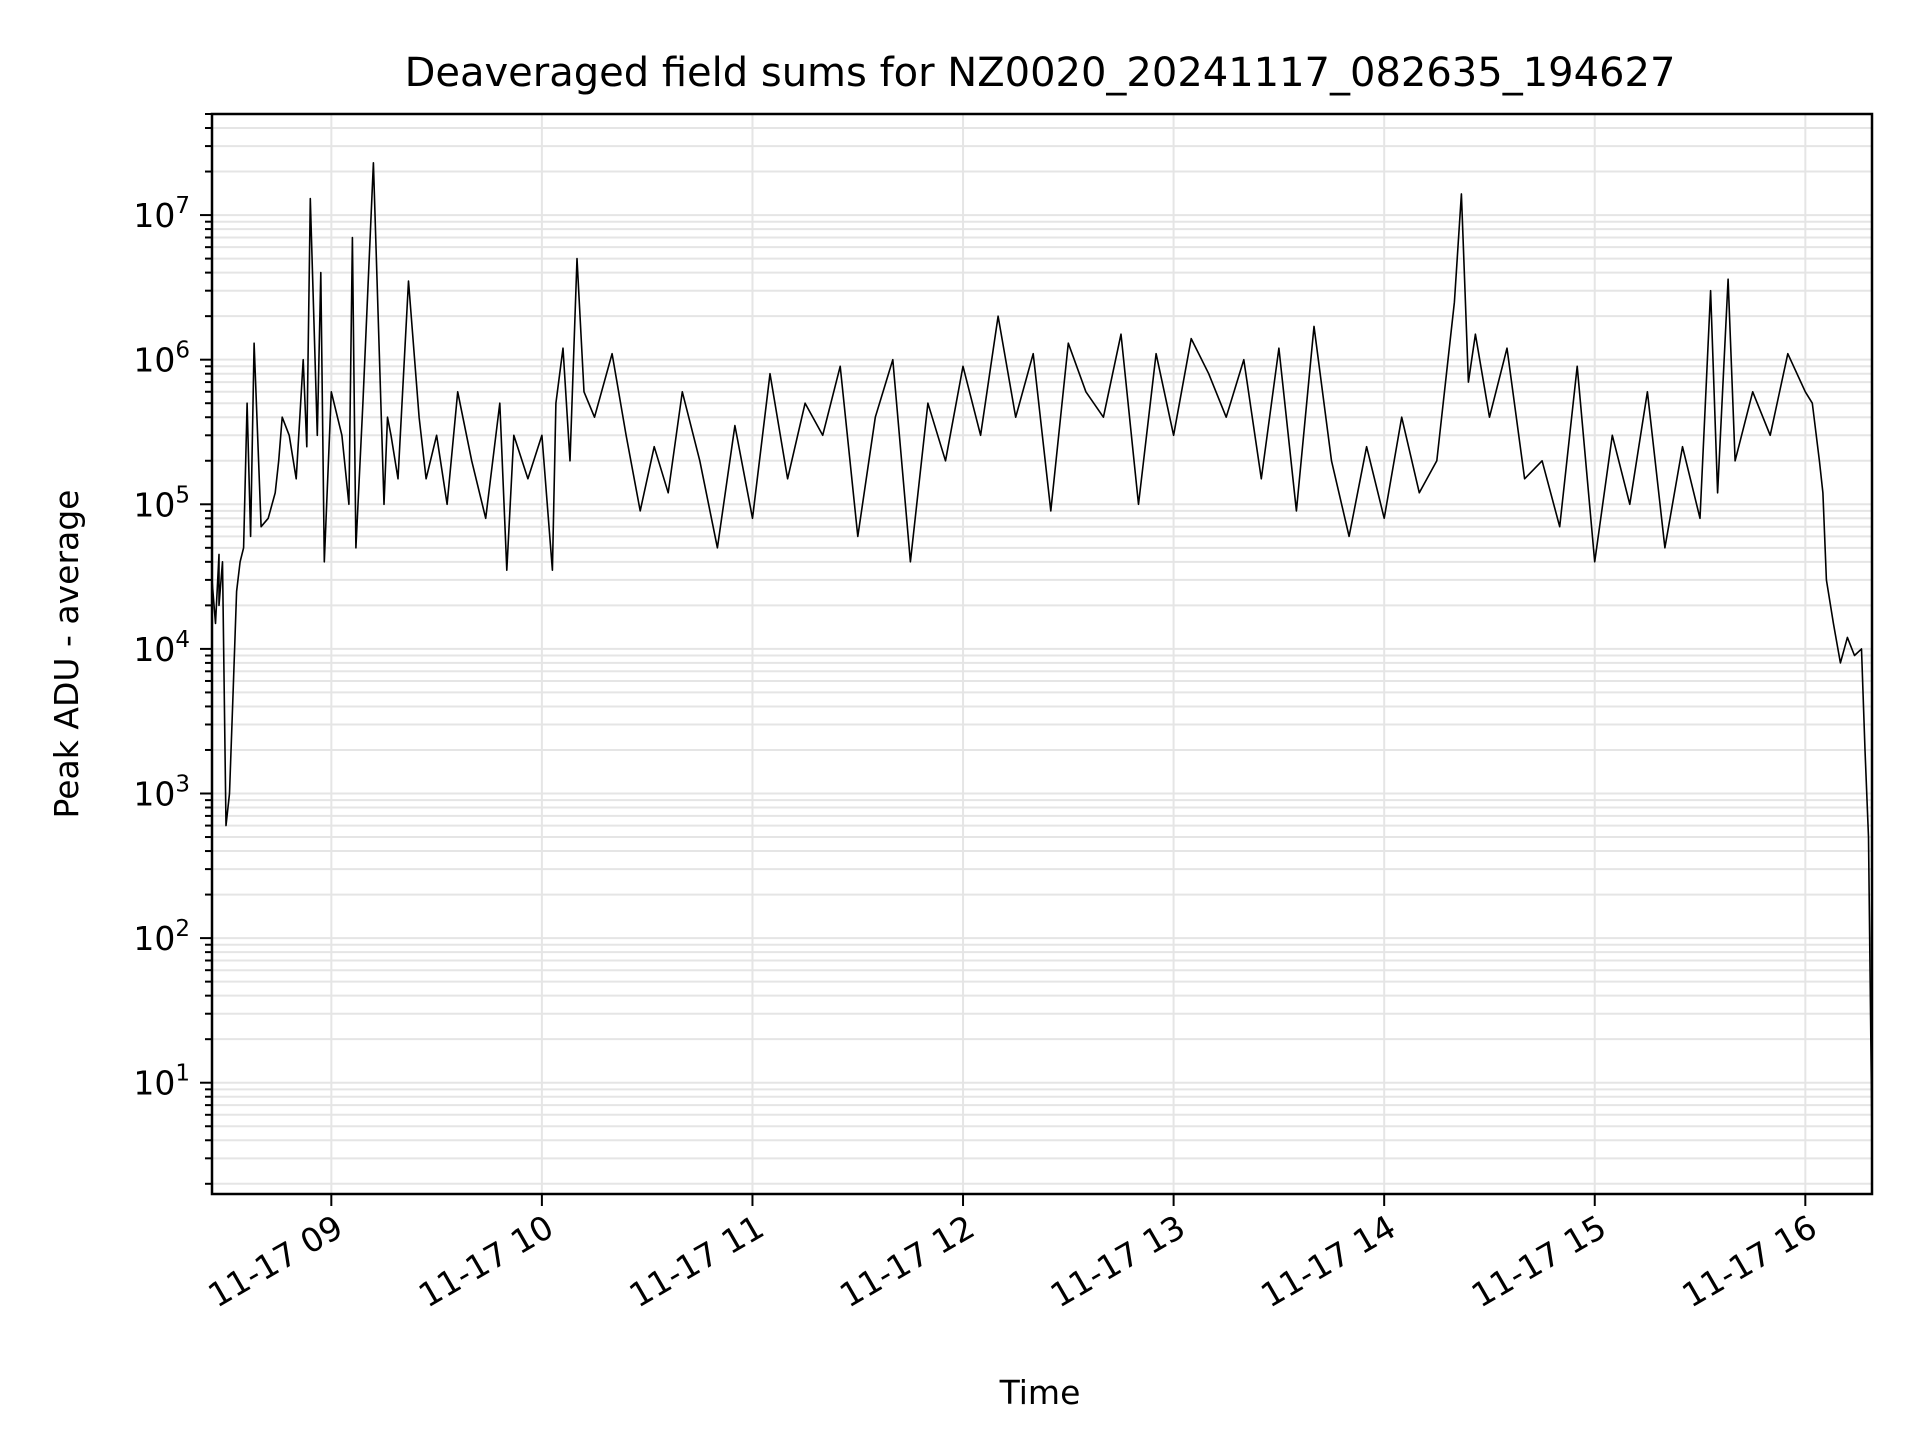 The width and height of the screenshot is (1920, 1440). I want to click on y-tick-label: 102, so click(161, 937).